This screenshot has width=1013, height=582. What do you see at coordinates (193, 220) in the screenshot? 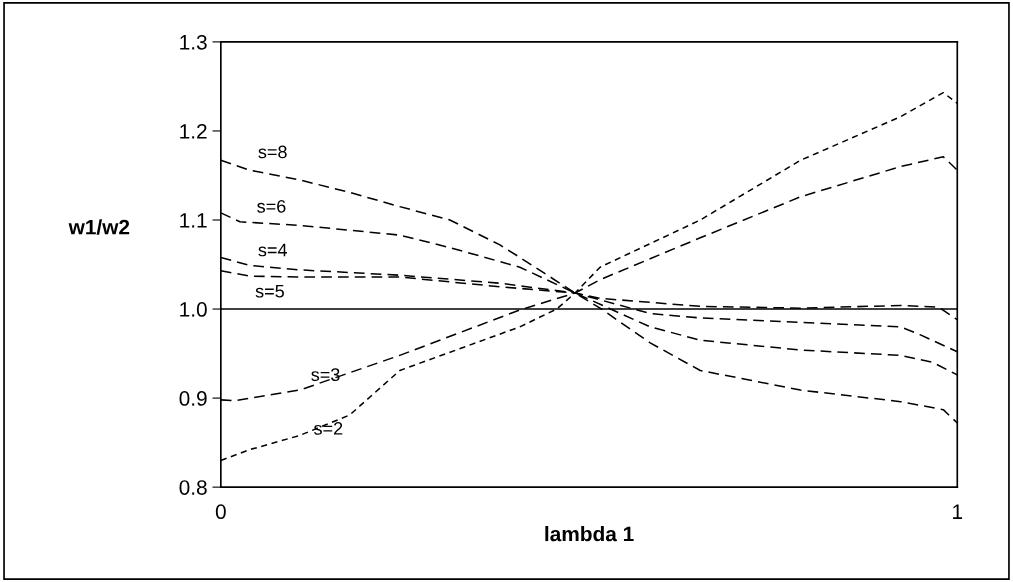
I see `y-tick-label: 1.1` at bounding box center [193, 220].